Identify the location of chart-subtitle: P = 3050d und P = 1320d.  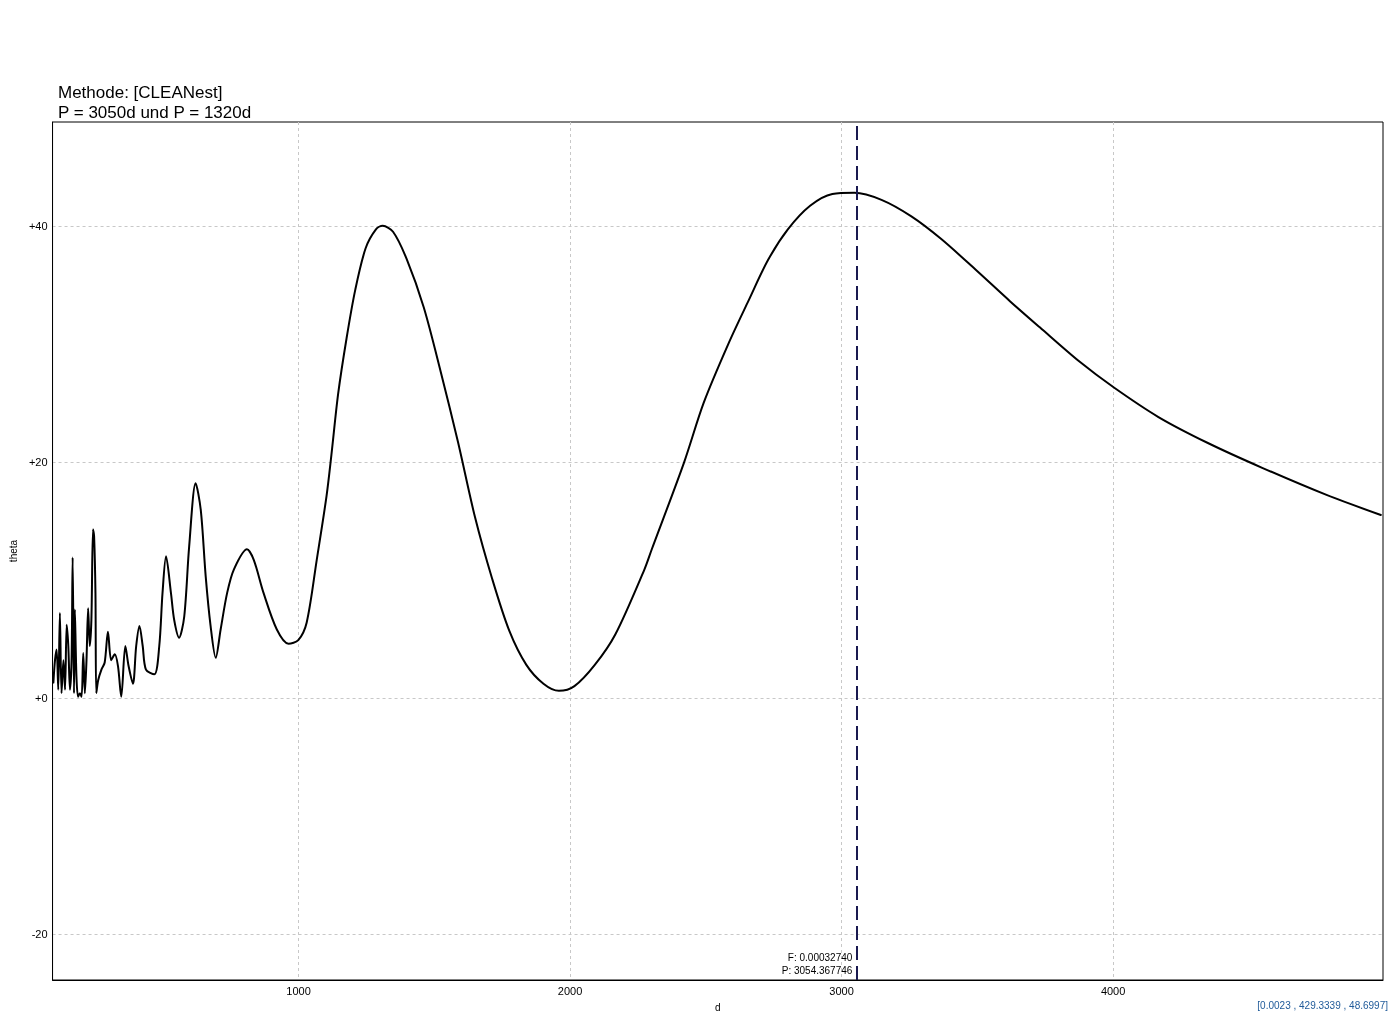
(155, 112).